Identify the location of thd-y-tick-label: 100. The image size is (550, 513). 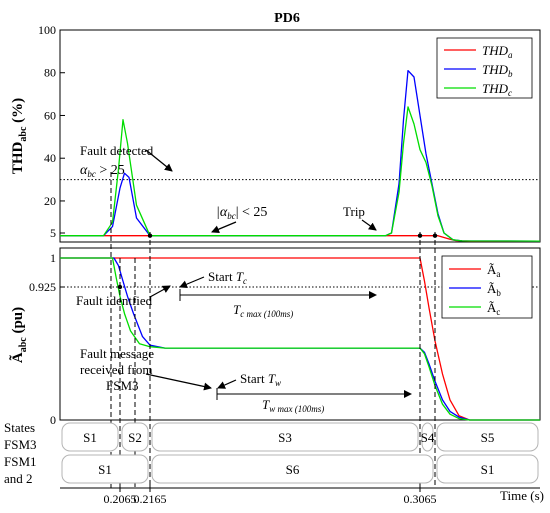
(47, 30).